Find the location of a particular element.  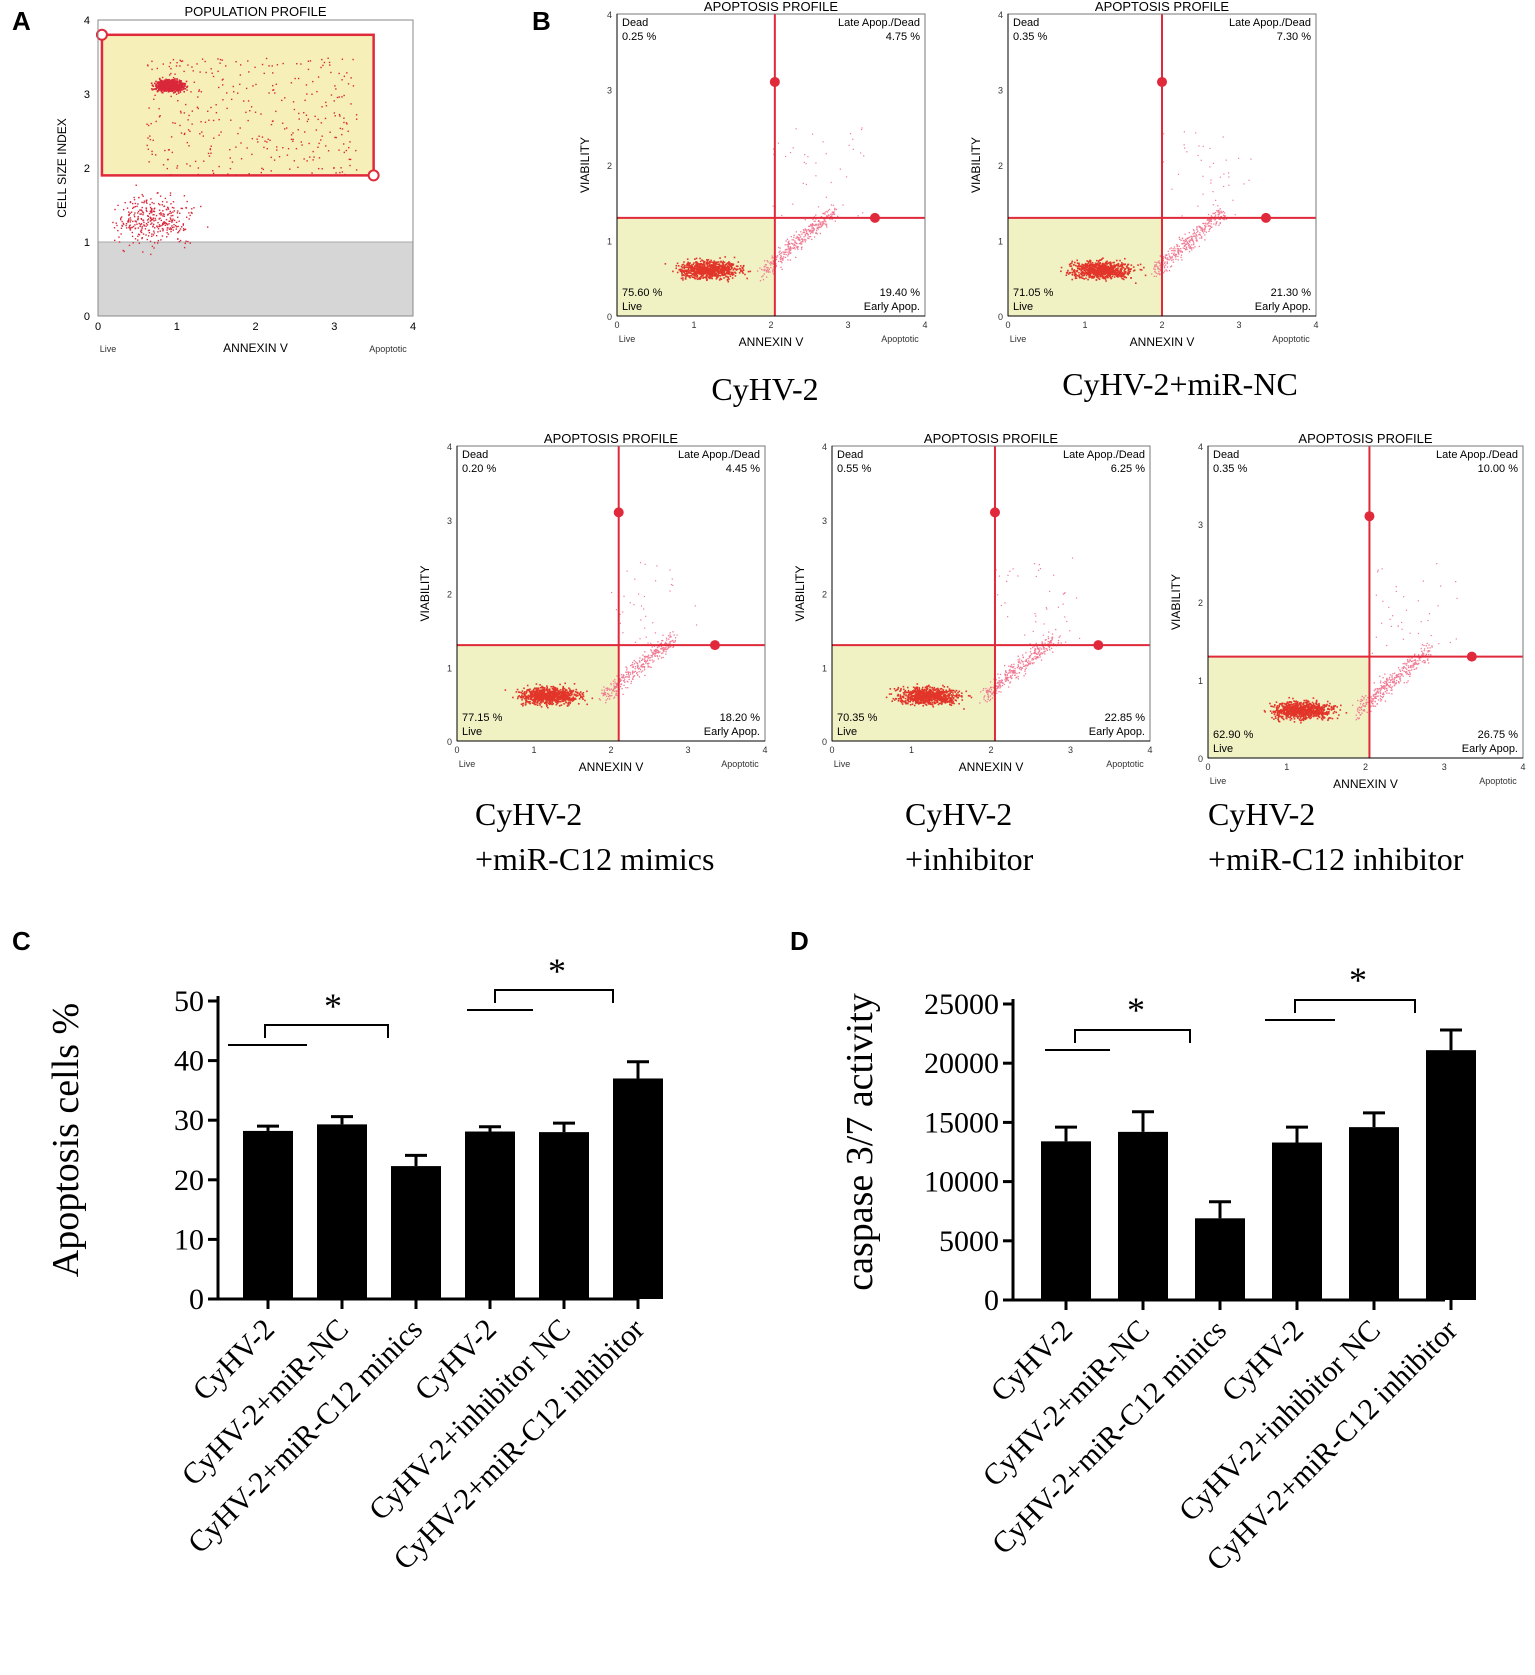

debris-gate-region is located at coordinates (255, 279).